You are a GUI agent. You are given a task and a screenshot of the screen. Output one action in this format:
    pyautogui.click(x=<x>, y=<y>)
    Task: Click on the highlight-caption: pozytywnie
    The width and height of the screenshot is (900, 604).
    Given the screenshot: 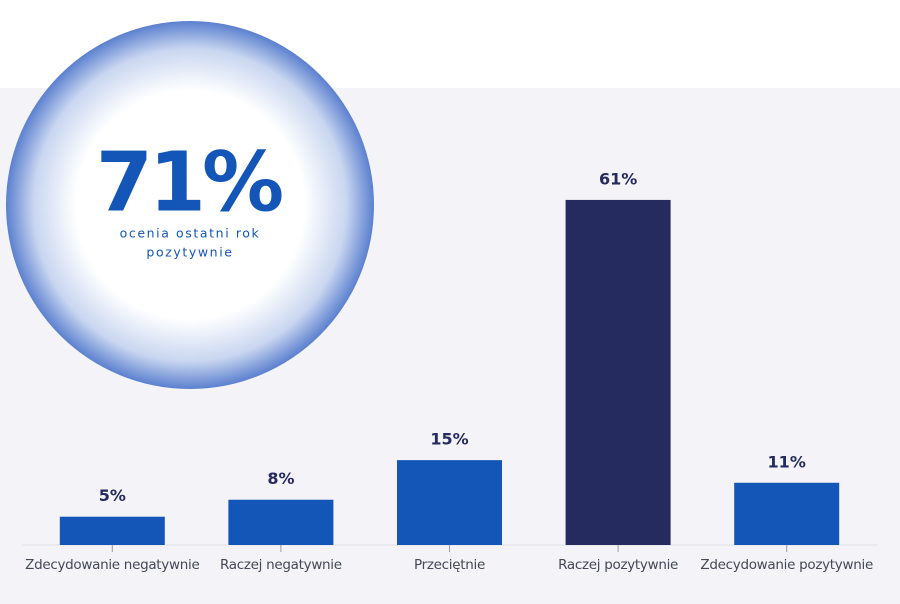 What is the action you would take?
    pyautogui.click(x=189, y=252)
    